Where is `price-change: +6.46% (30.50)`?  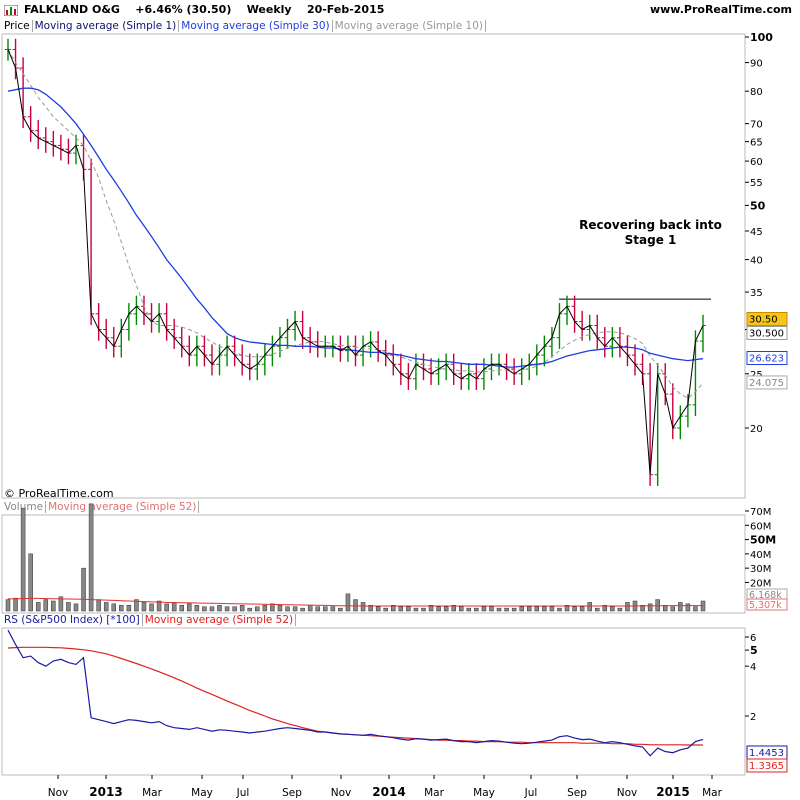 price-change: +6.46% (30.50) is located at coordinates (183, 9).